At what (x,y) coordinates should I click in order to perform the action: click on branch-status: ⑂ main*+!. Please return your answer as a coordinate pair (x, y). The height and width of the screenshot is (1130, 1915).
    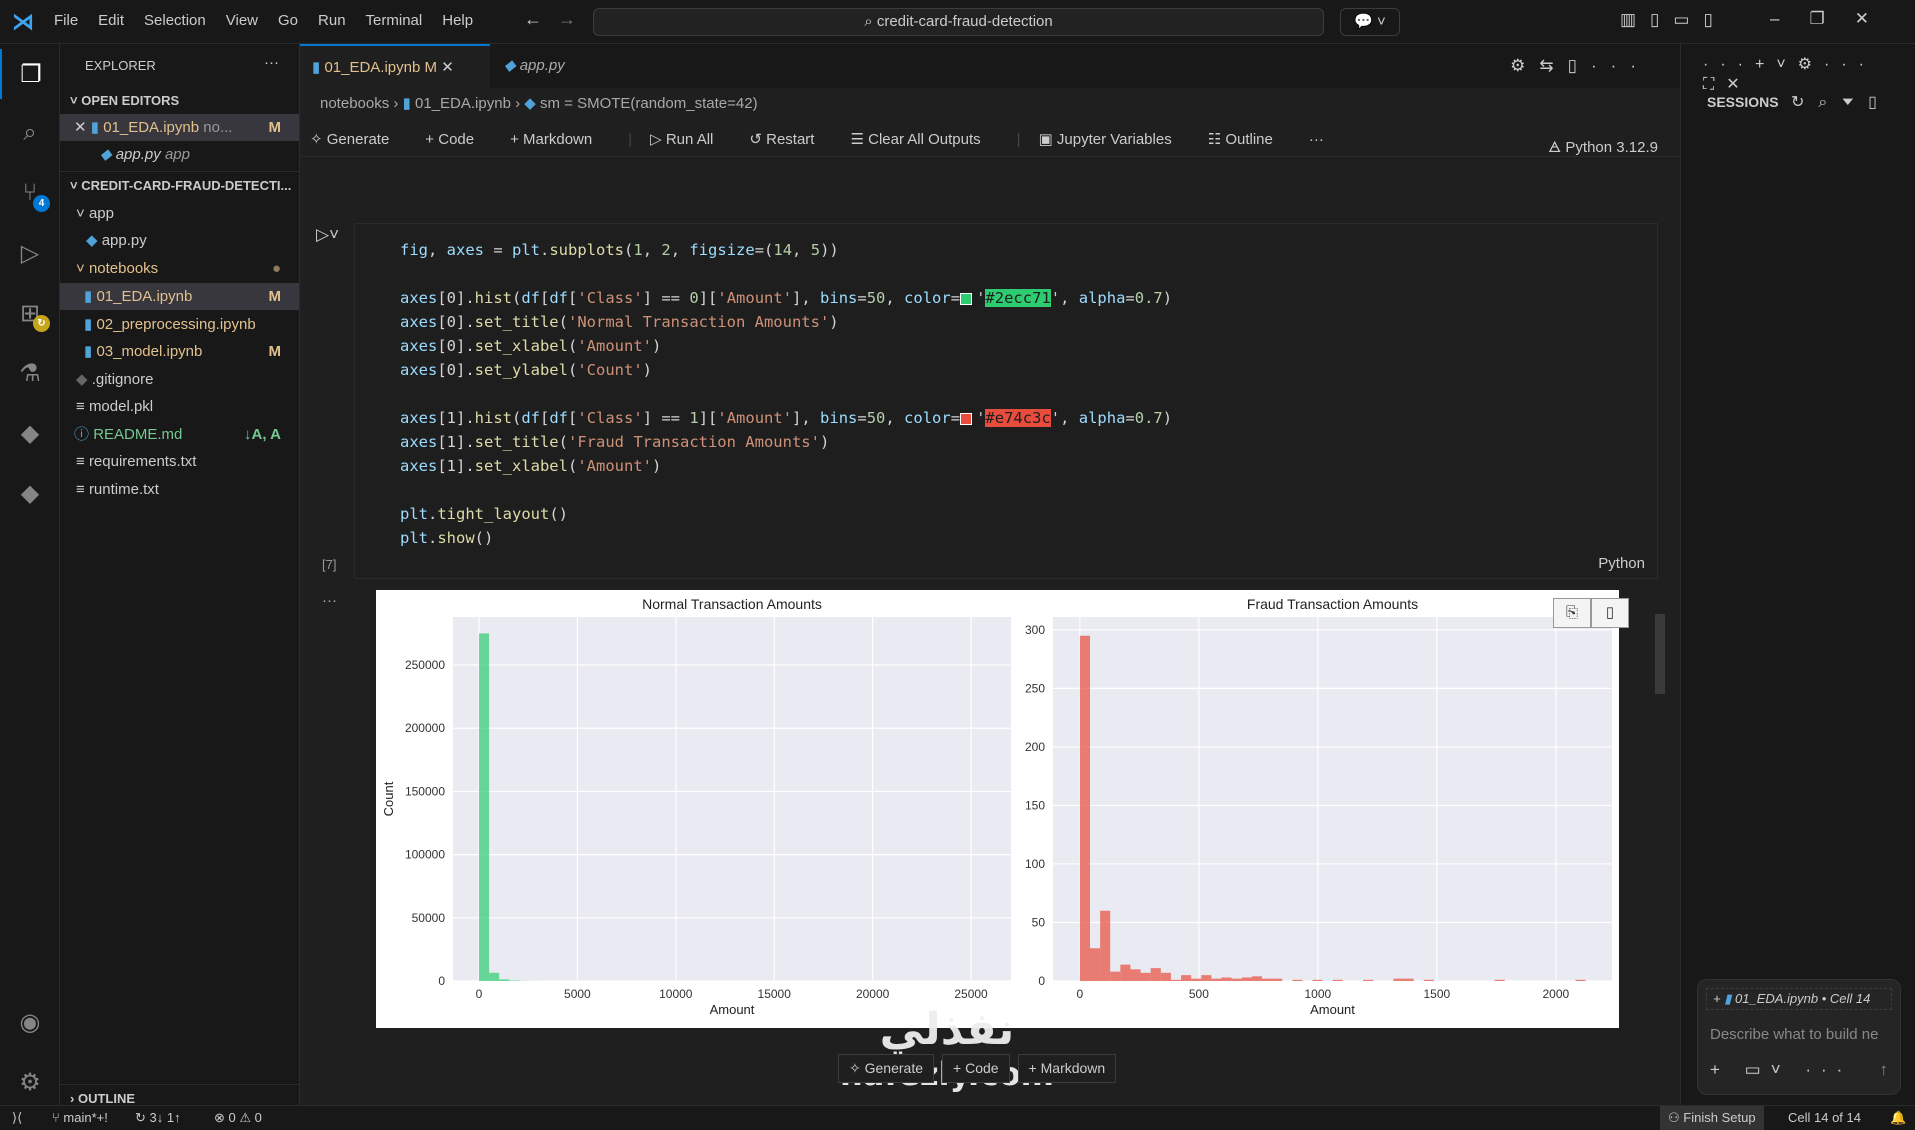
    Looking at the image, I should click on (80, 1117).